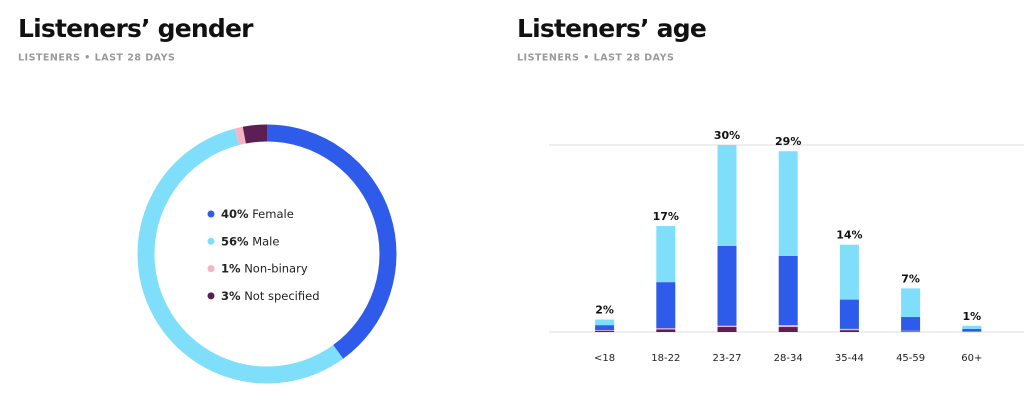 This screenshot has width=1024, height=409. What do you see at coordinates (971, 358) in the screenshot?
I see `x-tick-label: 60+` at bounding box center [971, 358].